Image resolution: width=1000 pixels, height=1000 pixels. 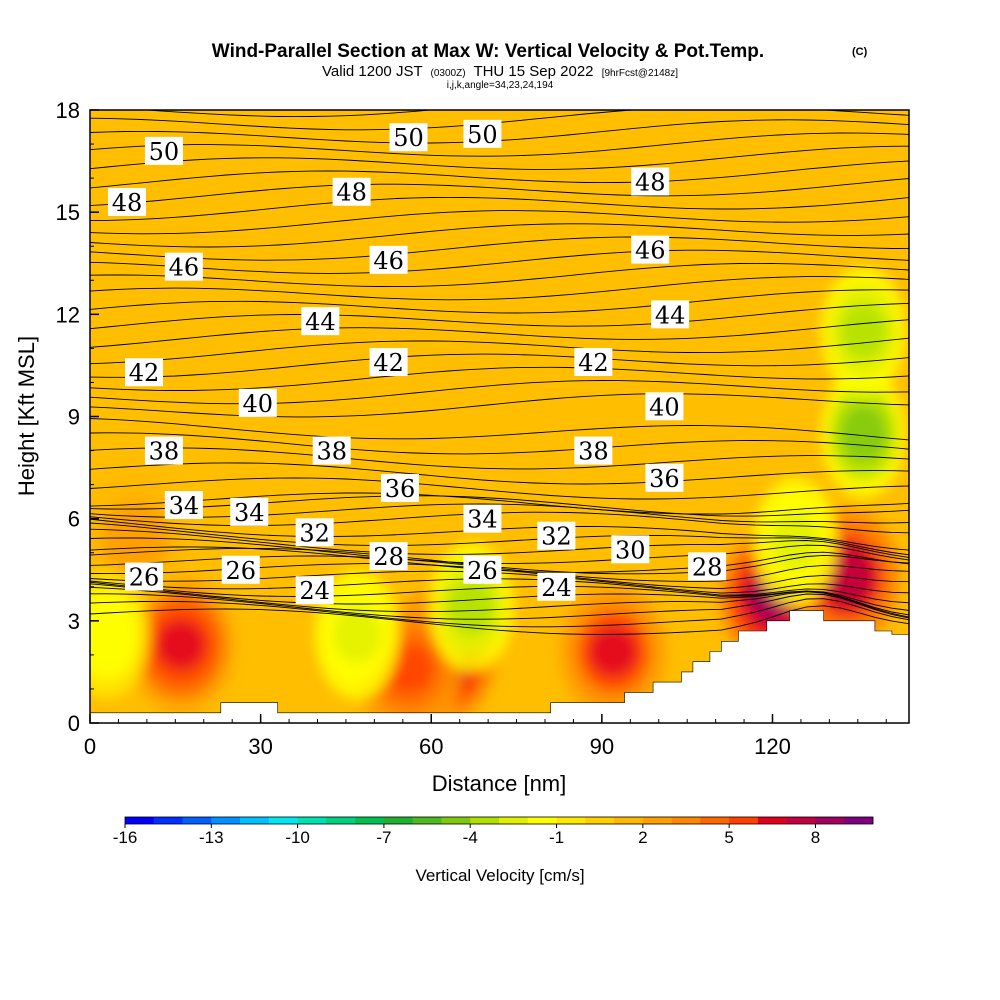 I want to click on x-axis-label: Distance [nm], so click(x=499, y=783).